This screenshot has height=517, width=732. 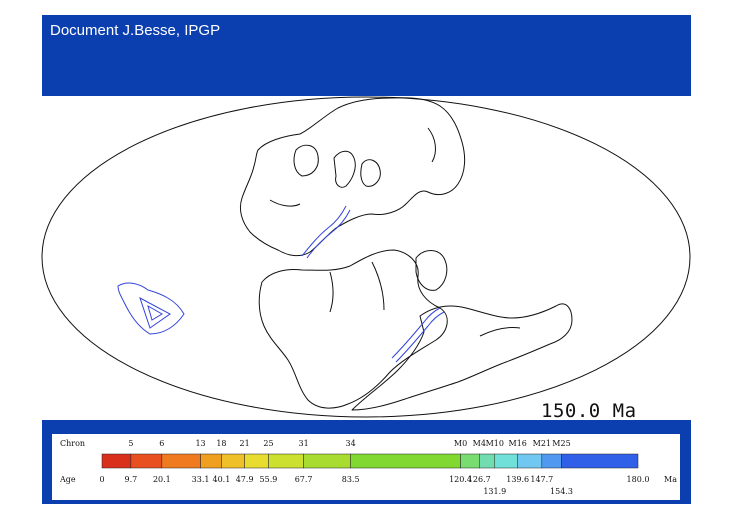 I want to click on age-tick-label: 147.7, so click(x=541, y=479).